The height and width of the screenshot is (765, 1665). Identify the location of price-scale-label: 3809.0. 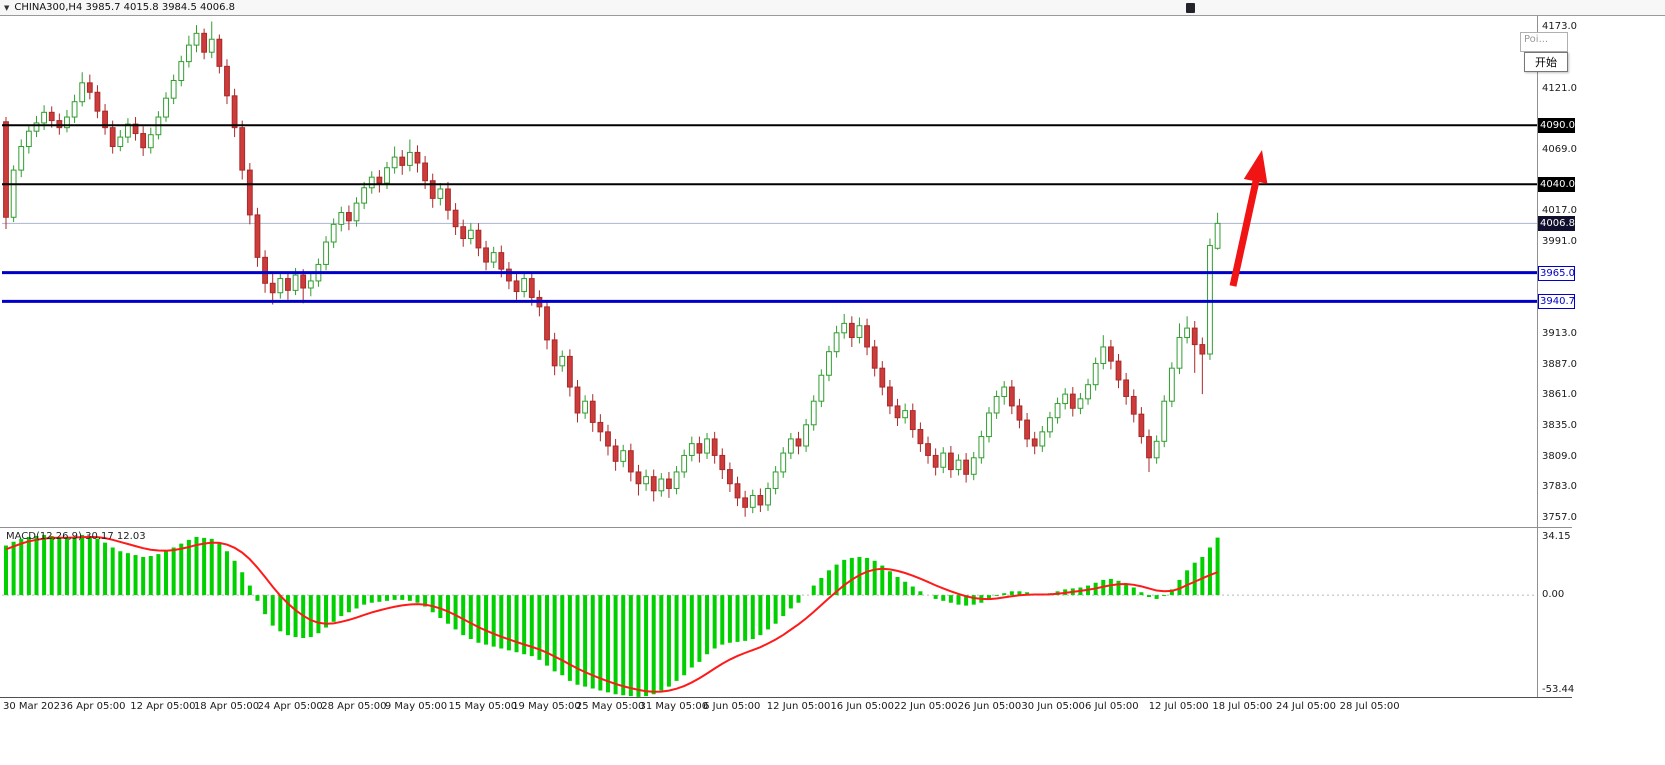
(1559, 456).